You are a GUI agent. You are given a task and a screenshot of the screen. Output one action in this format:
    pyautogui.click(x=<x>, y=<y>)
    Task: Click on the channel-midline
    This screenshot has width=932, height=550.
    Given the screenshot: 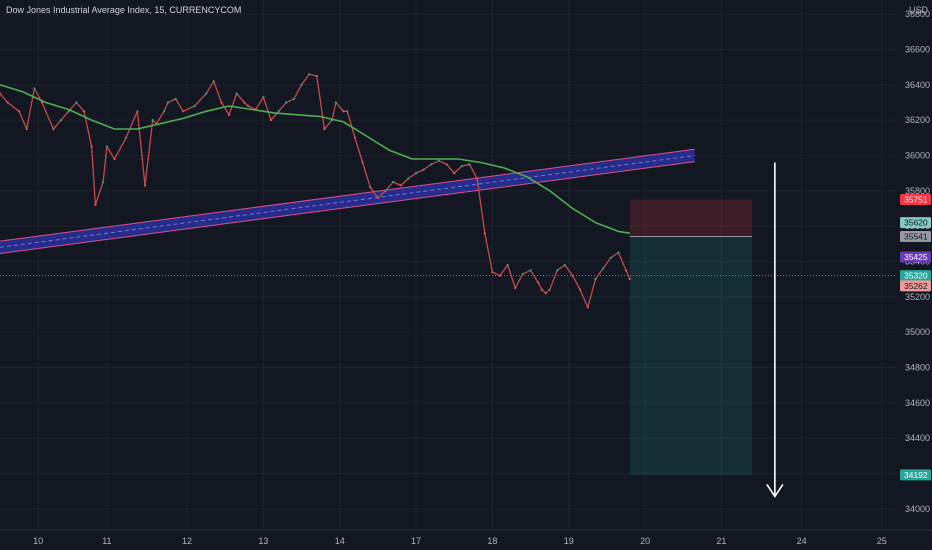 What is the action you would take?
    pyautogui.click(x=347, y=201)
    